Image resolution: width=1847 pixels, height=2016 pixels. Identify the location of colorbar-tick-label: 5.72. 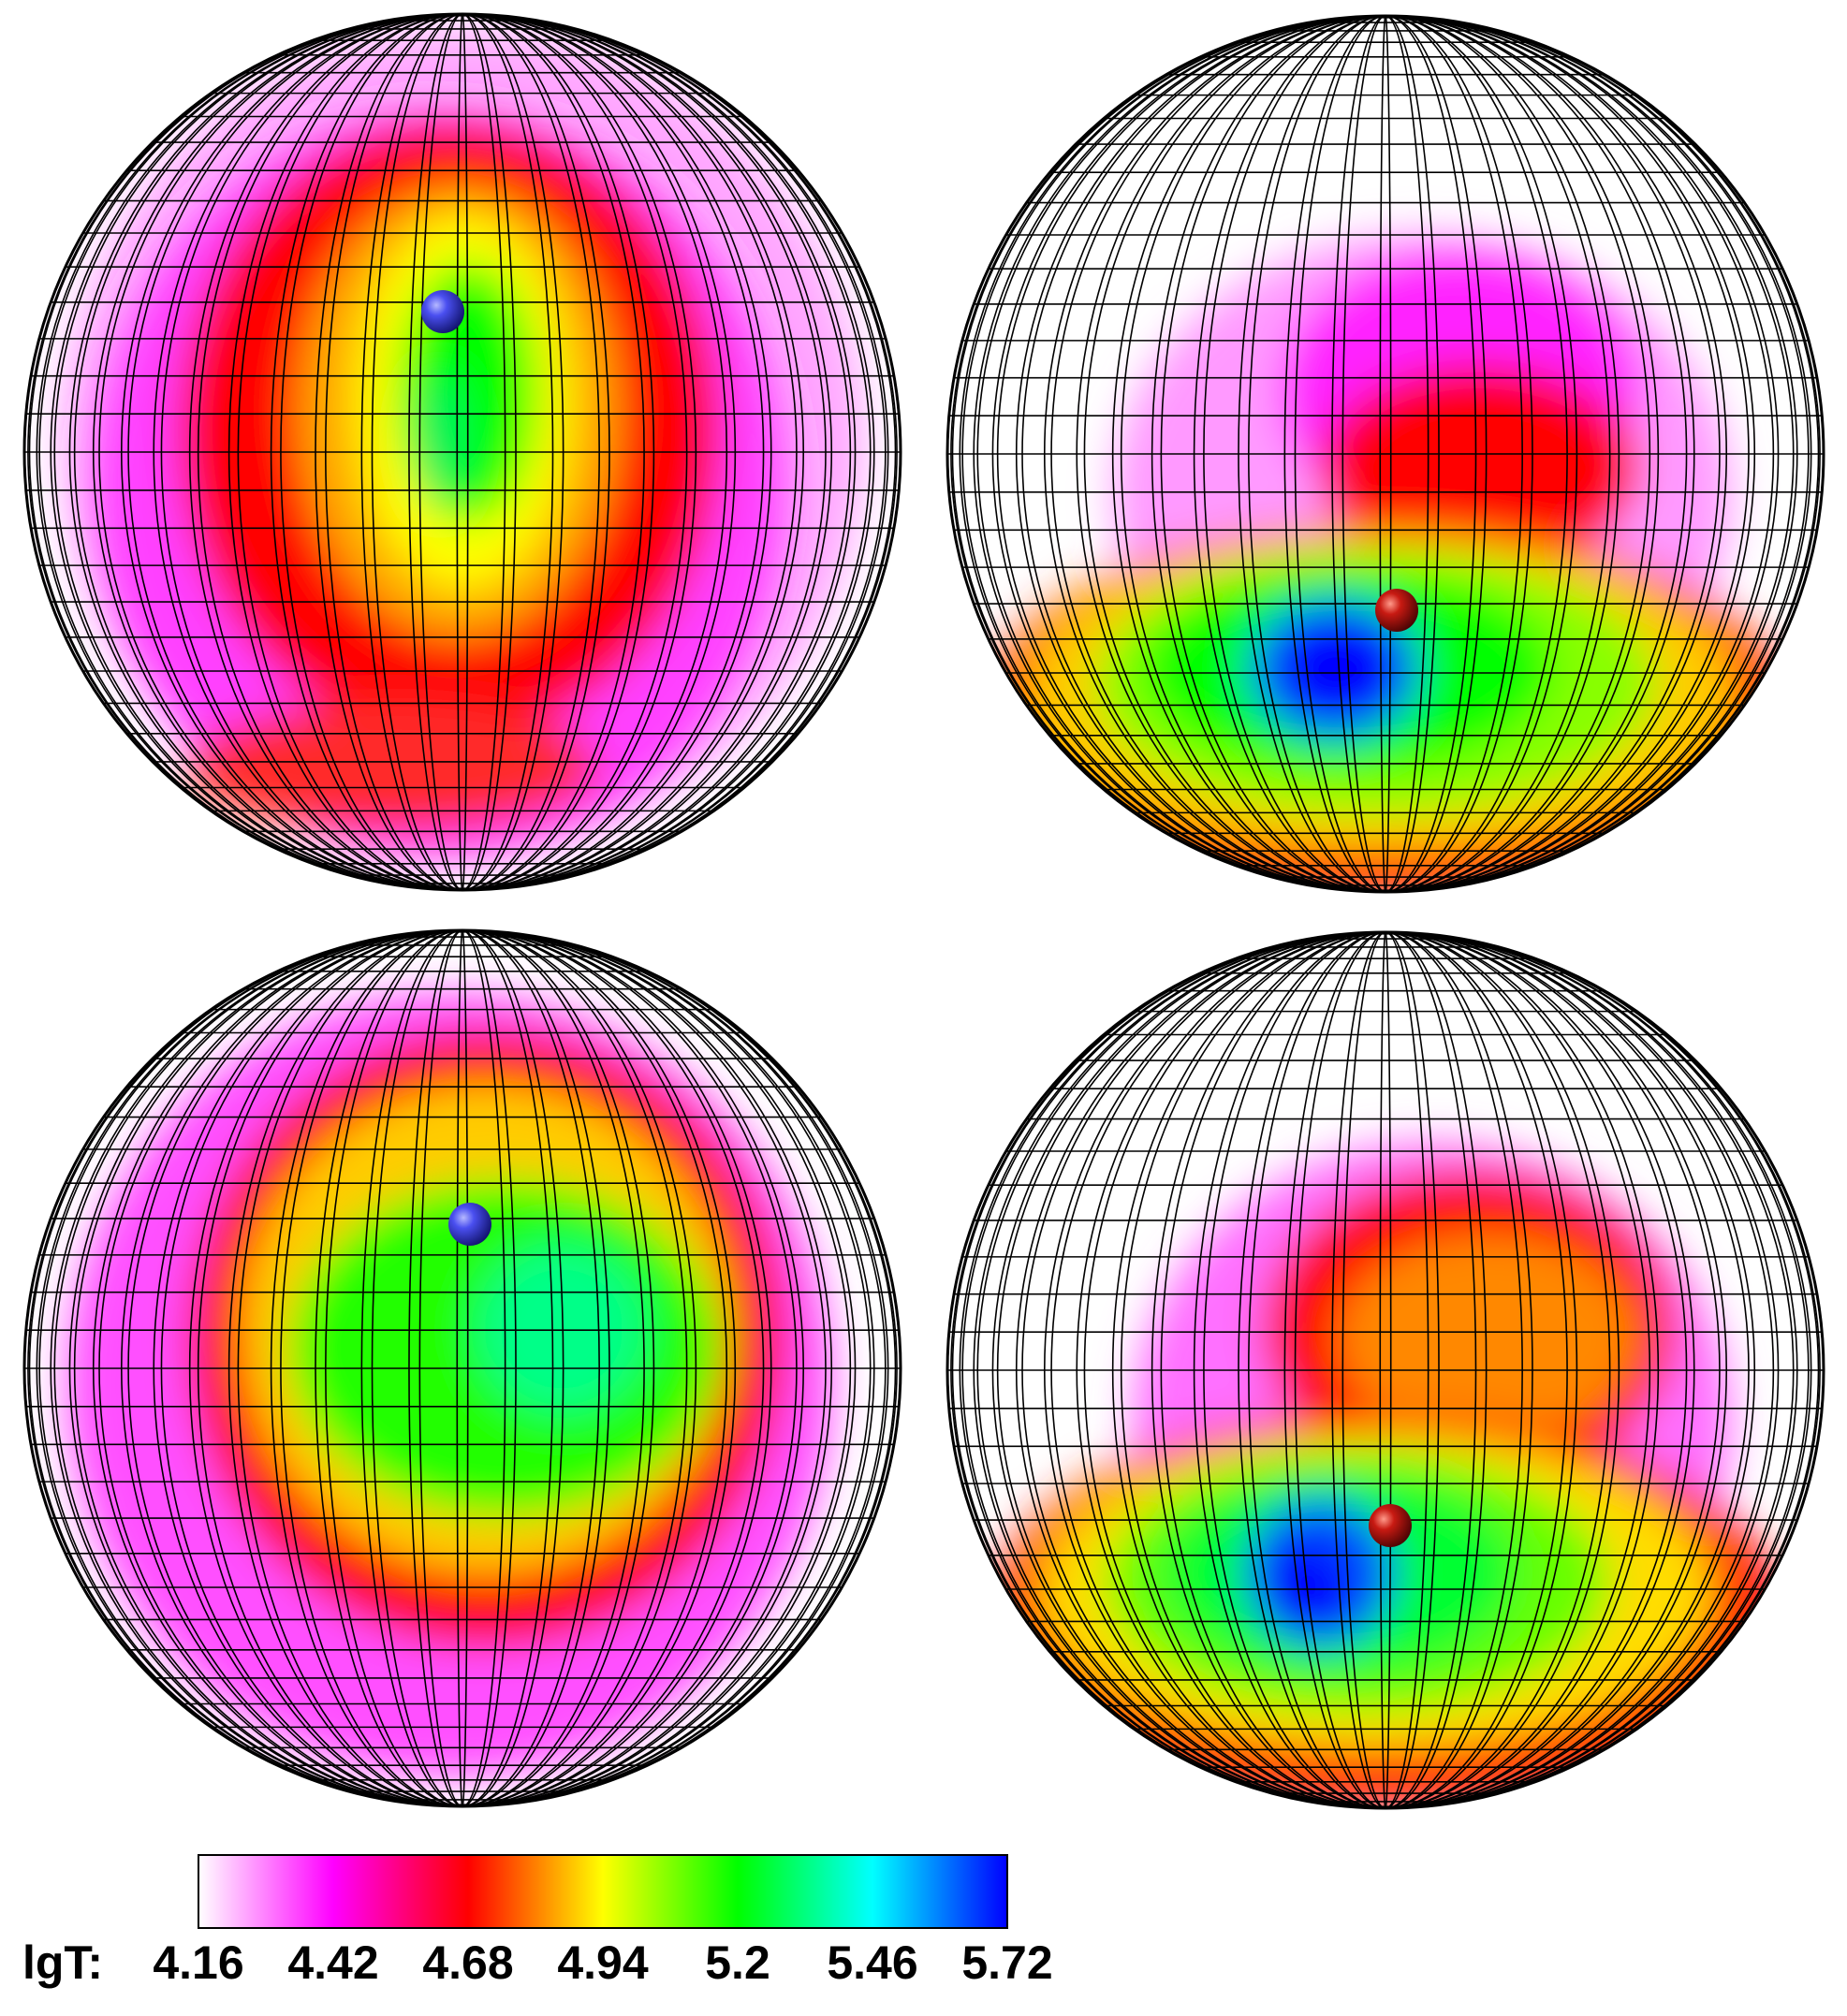
(1007, 1962).